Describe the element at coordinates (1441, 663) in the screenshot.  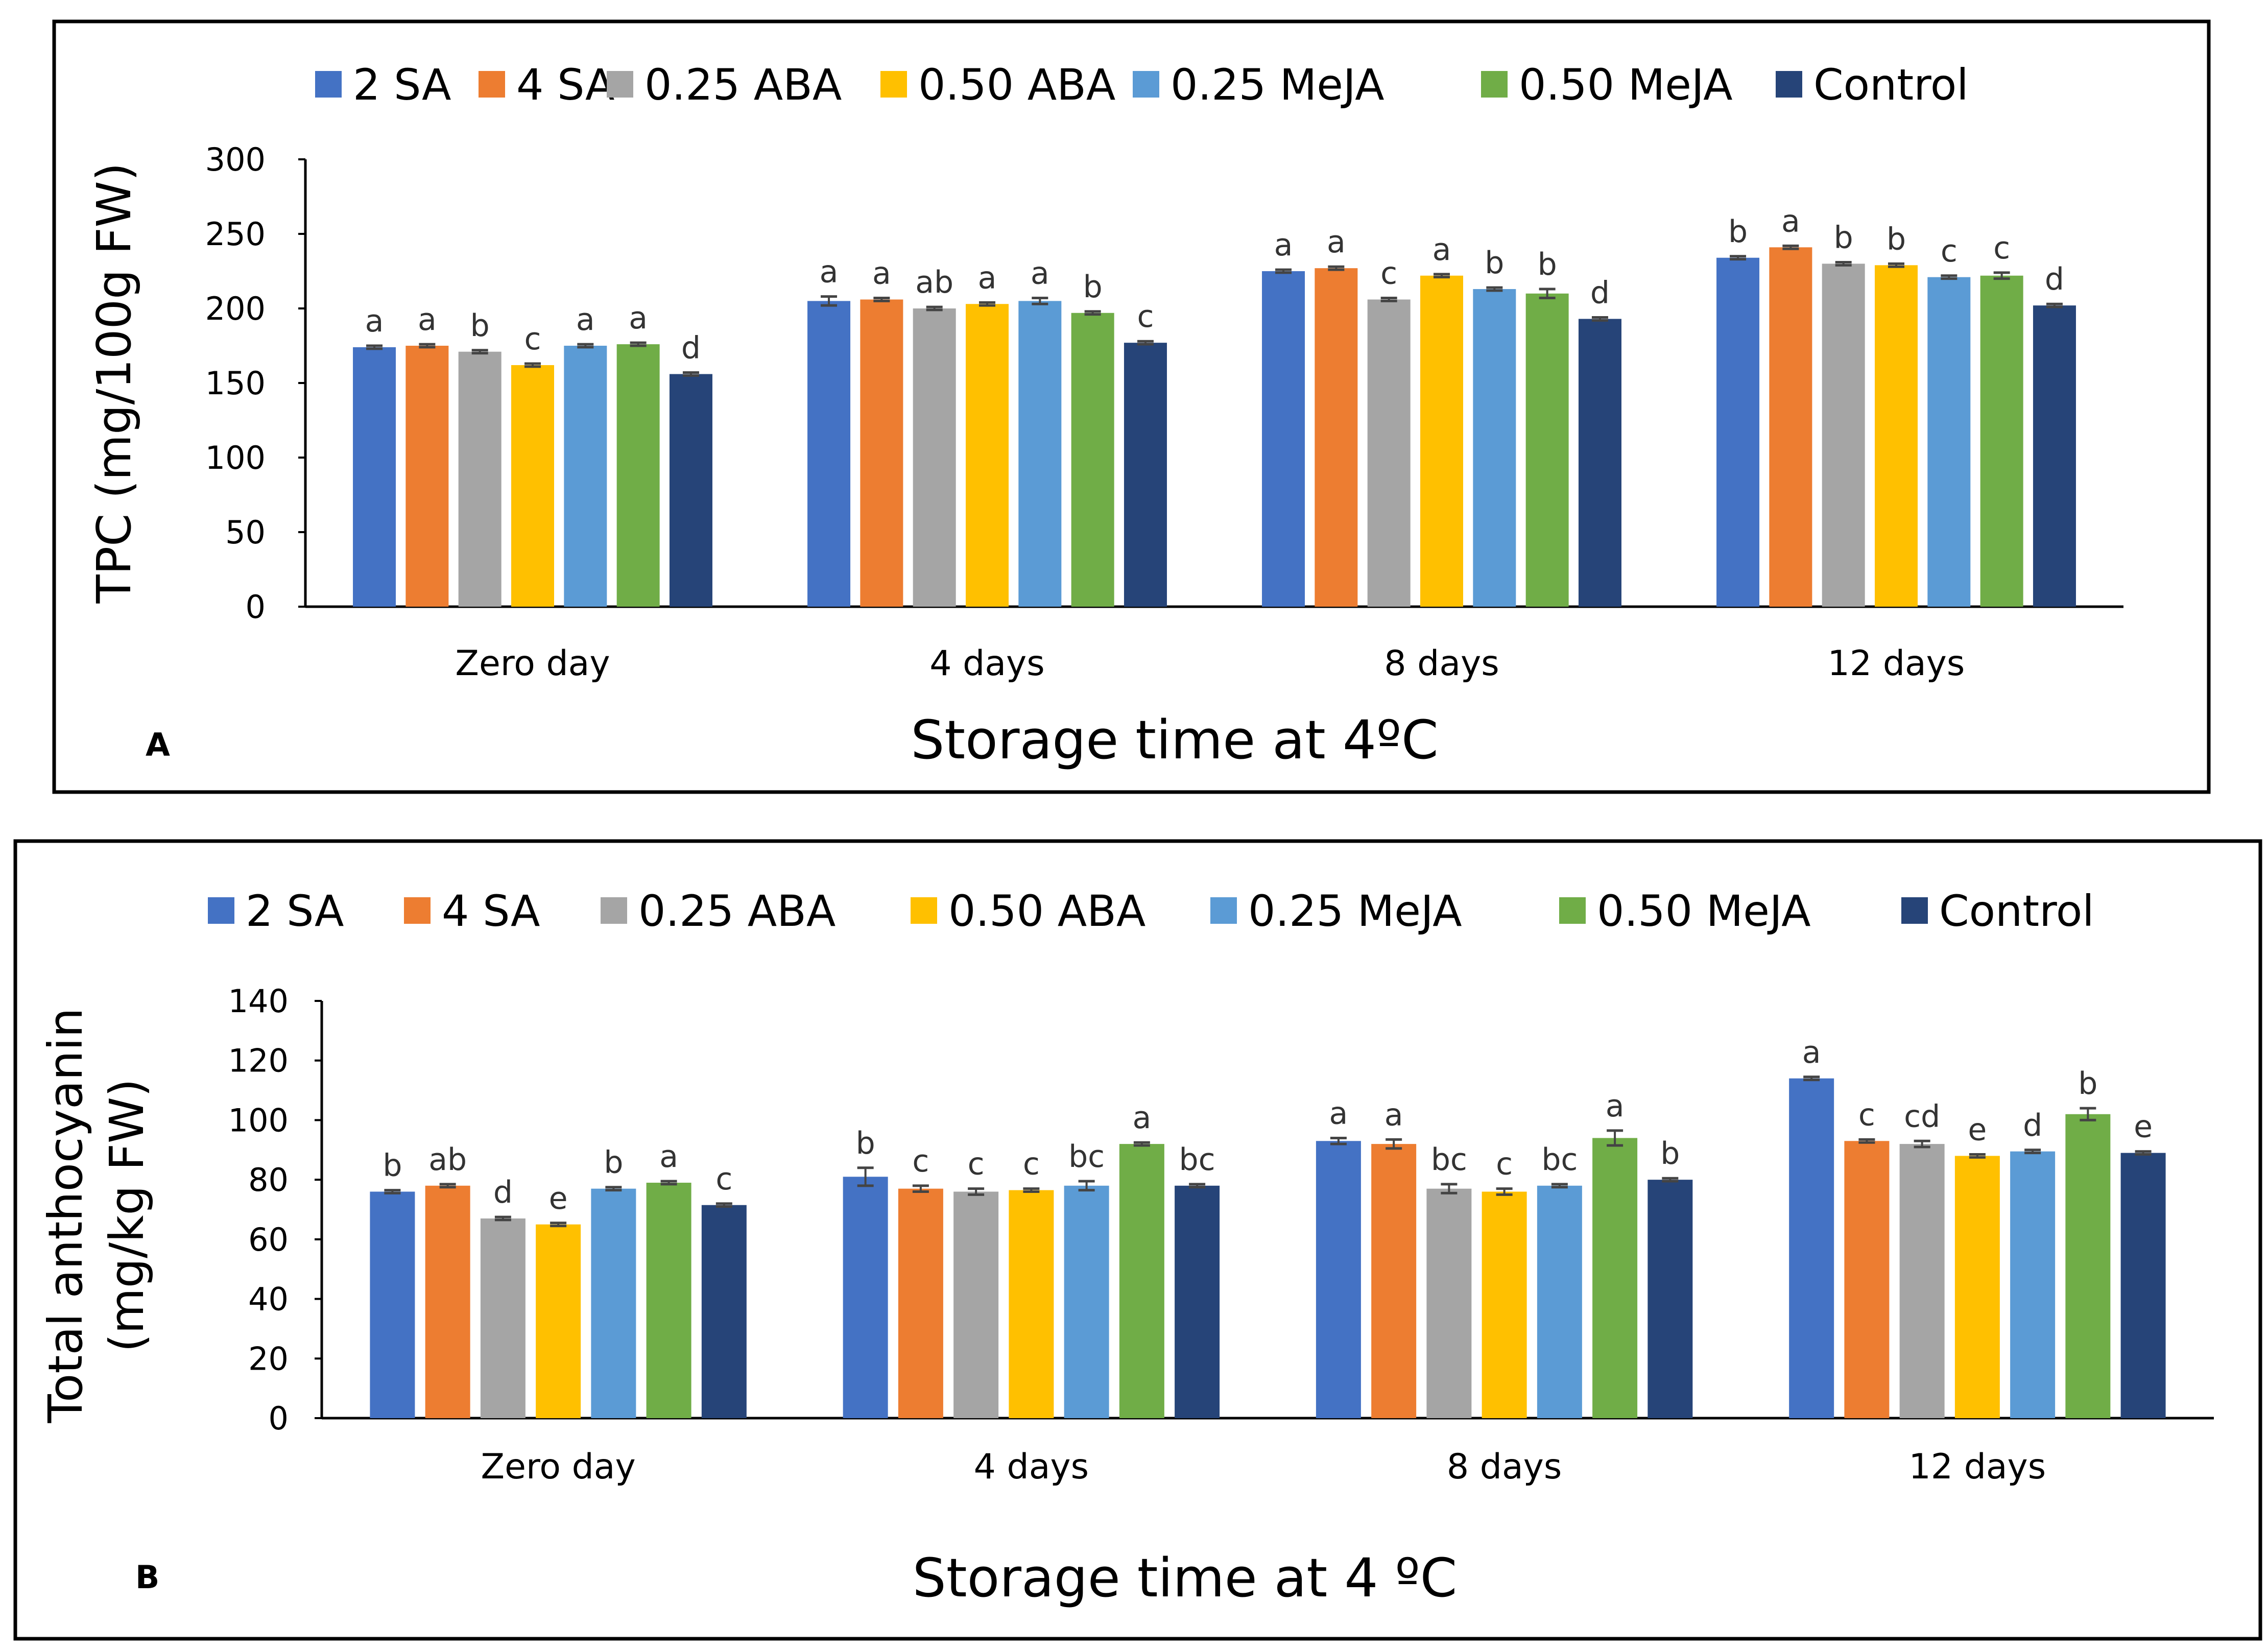
I see `category-label-2: 8 days` at that location.